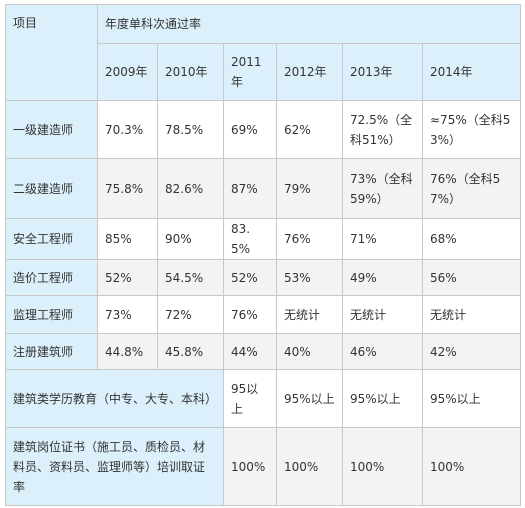  What do you see at coordinates (382, 72) in the screenshot?
I see `year-header: 2013年` at bounding box center [382, 72].